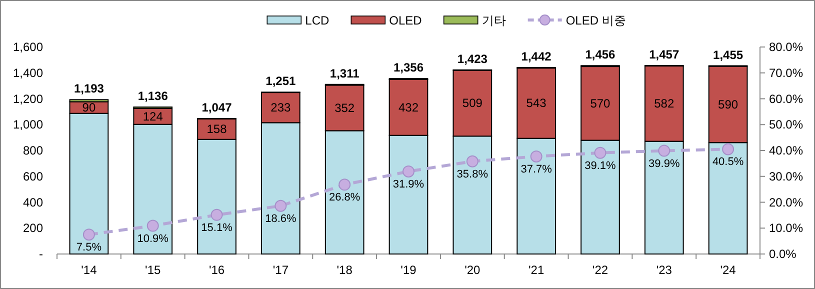 The height and width of the screenshot is (289, 815). What do you see at coordinates (536, 103) in the screenshot?
I see `data-label: 543` at bounding box center [536, 103].